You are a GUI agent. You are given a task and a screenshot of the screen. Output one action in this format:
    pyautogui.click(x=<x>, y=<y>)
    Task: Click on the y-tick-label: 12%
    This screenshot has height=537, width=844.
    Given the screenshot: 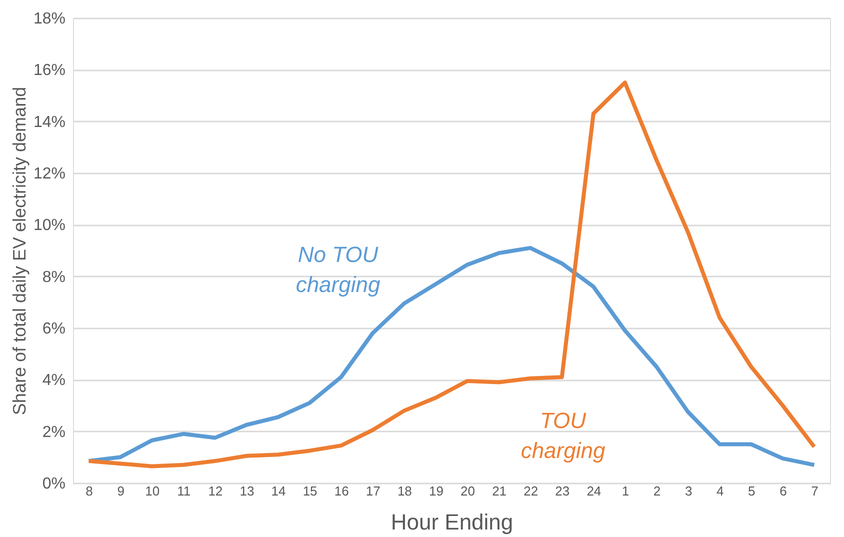 What is the action you would take?
    pyautogui.click(x=49, y=174)
    